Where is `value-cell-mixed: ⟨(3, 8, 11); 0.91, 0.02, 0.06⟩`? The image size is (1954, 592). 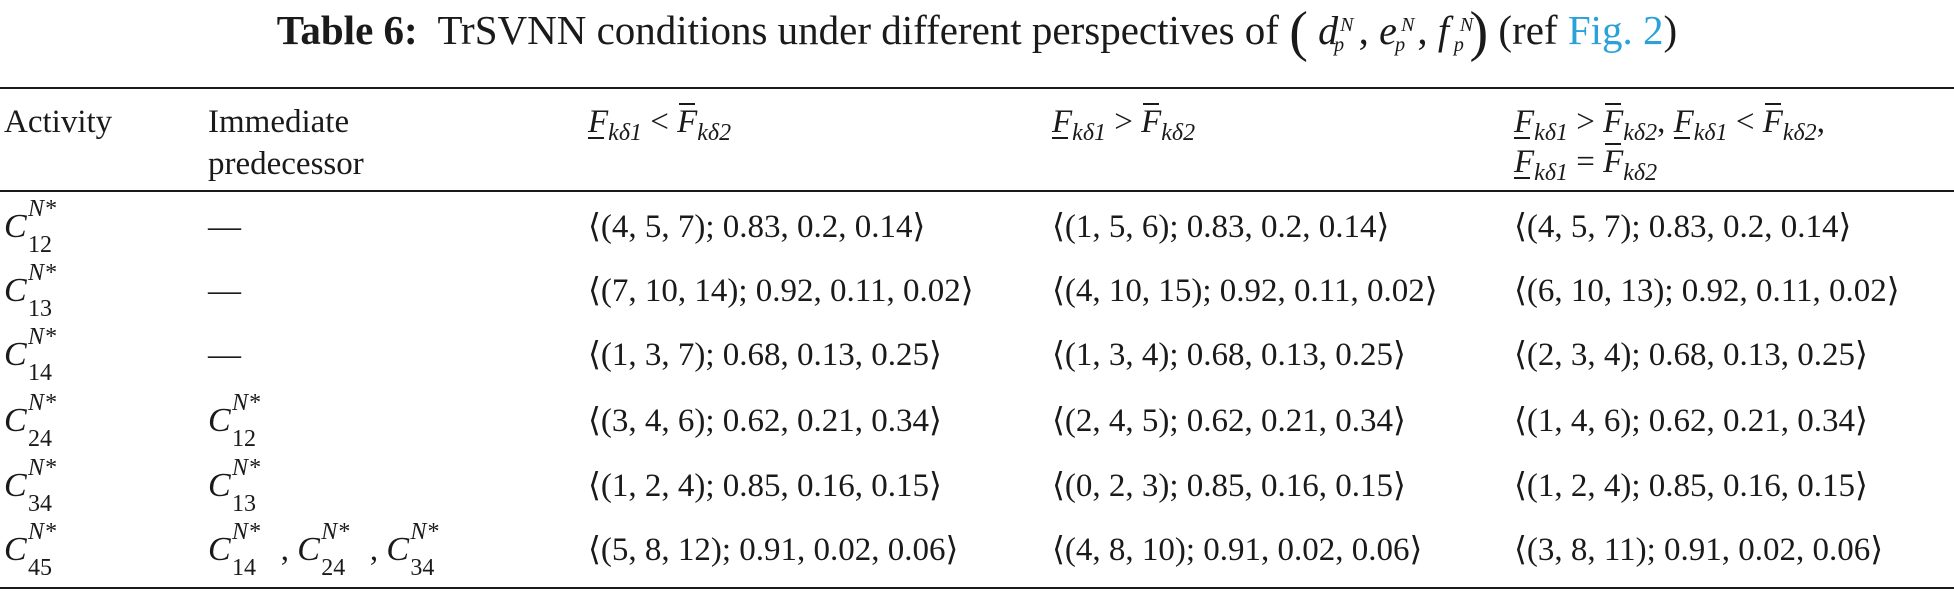
value-cell-mixed: ⟨(3, 8, 11); 0.91, 0.02, 0.06⟩ is located at coordinates (1699, 550).